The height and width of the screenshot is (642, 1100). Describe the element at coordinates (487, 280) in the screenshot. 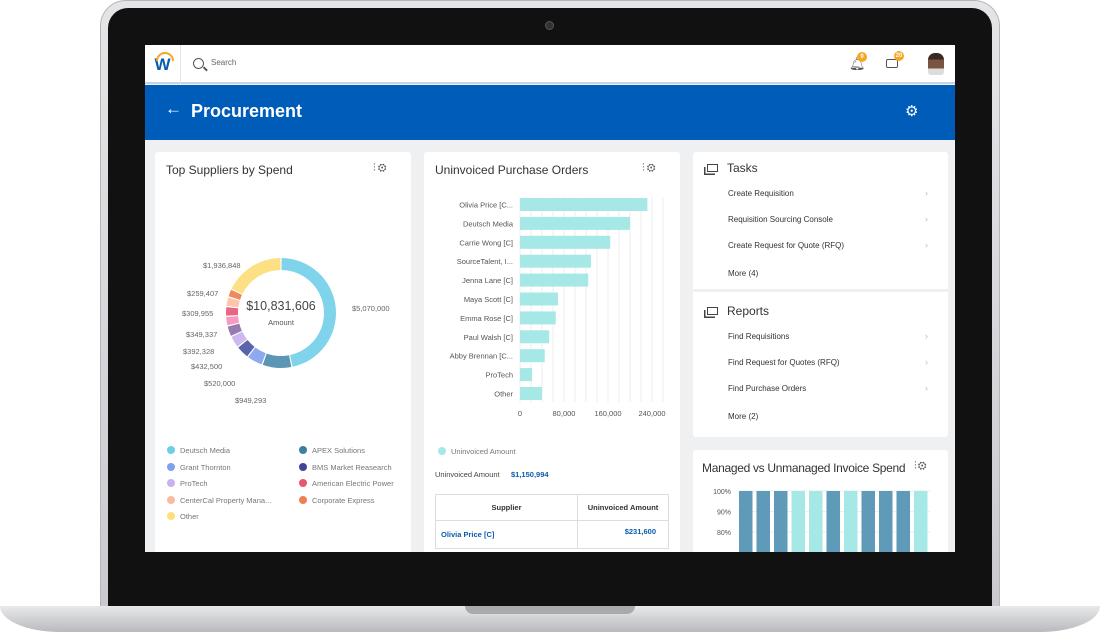

I see `category-label: Jenna Lane [C]` at that location.